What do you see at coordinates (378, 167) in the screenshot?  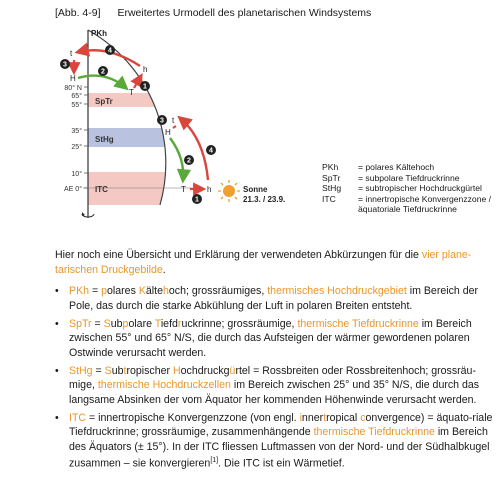 I see `legend-row: PKh = polares Kältehoch` at bounding box center [378, 167].